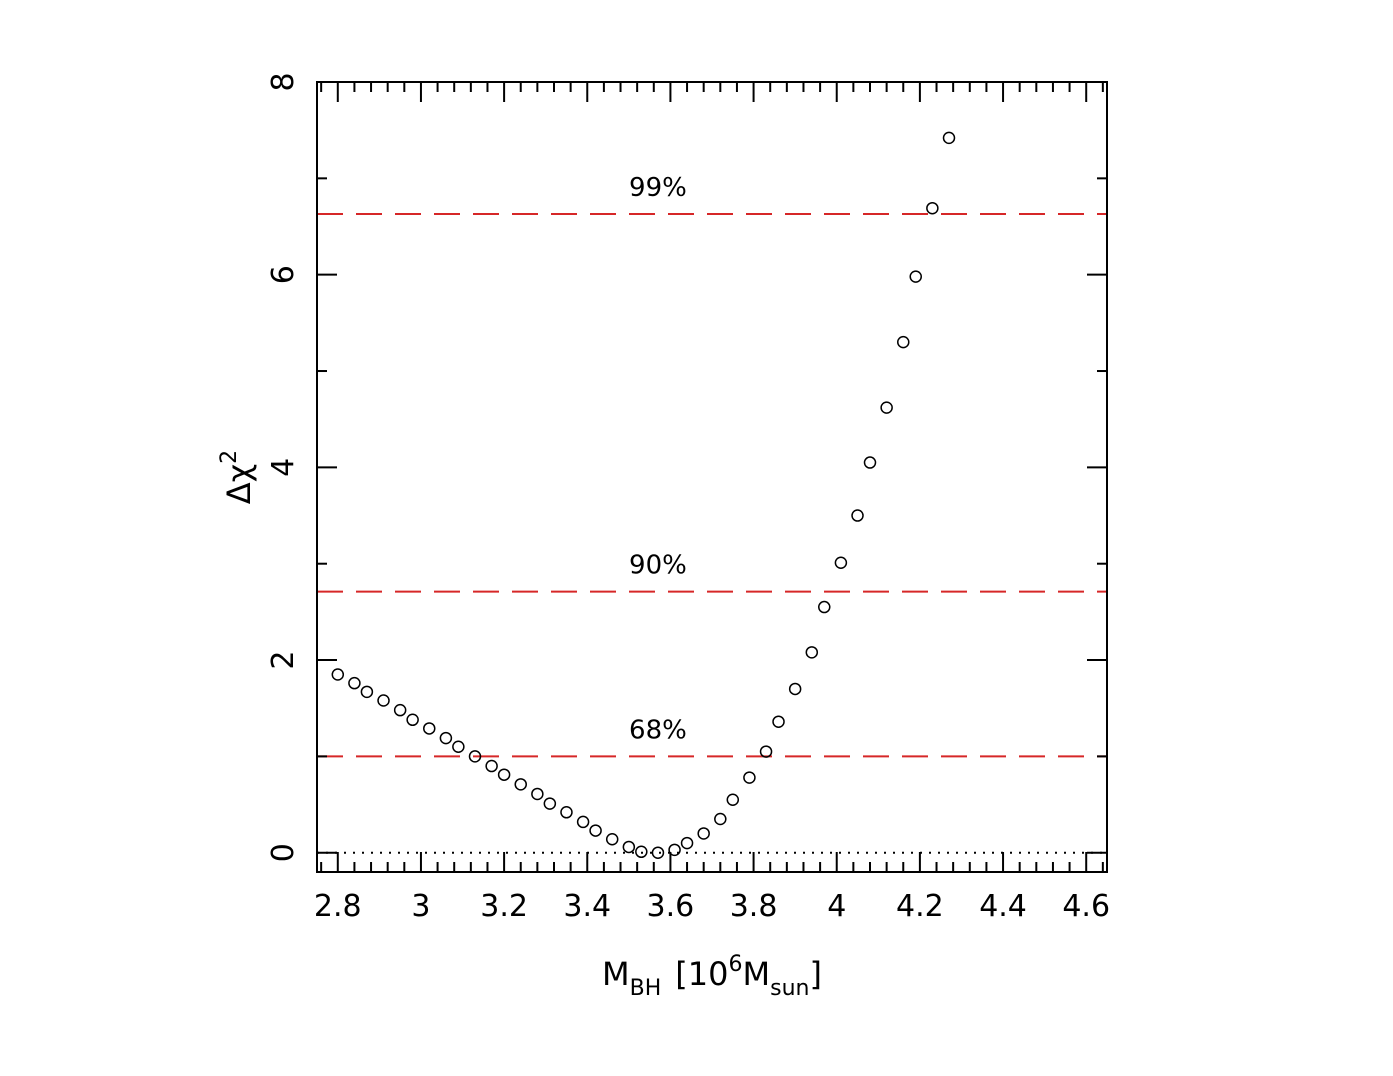 The image size is (1393, 1076). I want to click on x-axis-label-bracket-open: [10, so click(701, 974).